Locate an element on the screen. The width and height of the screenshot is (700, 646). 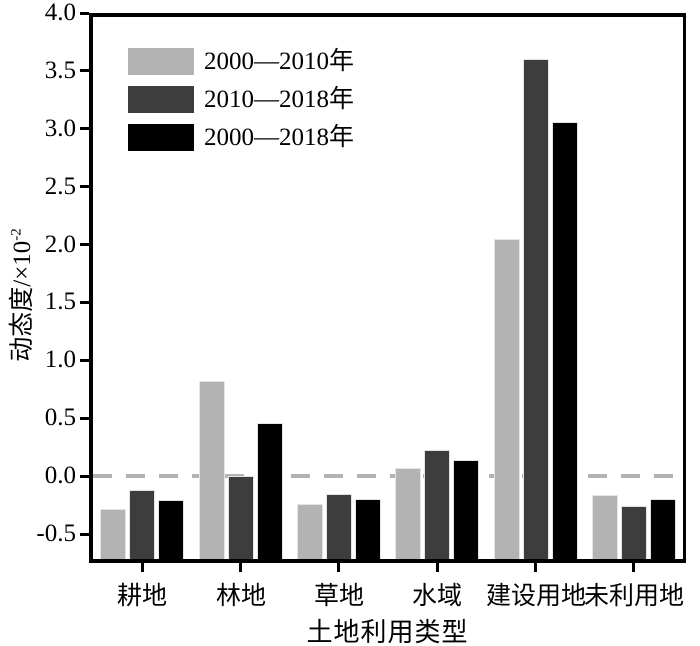
legend-item: 2000—2010年 is located at coordinates (241, 61).